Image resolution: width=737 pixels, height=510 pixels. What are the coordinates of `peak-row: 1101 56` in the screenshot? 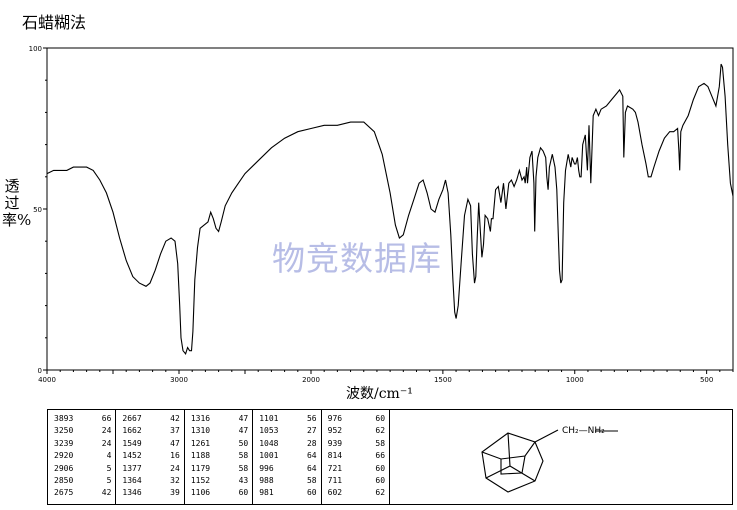 It's located at (287, 419).